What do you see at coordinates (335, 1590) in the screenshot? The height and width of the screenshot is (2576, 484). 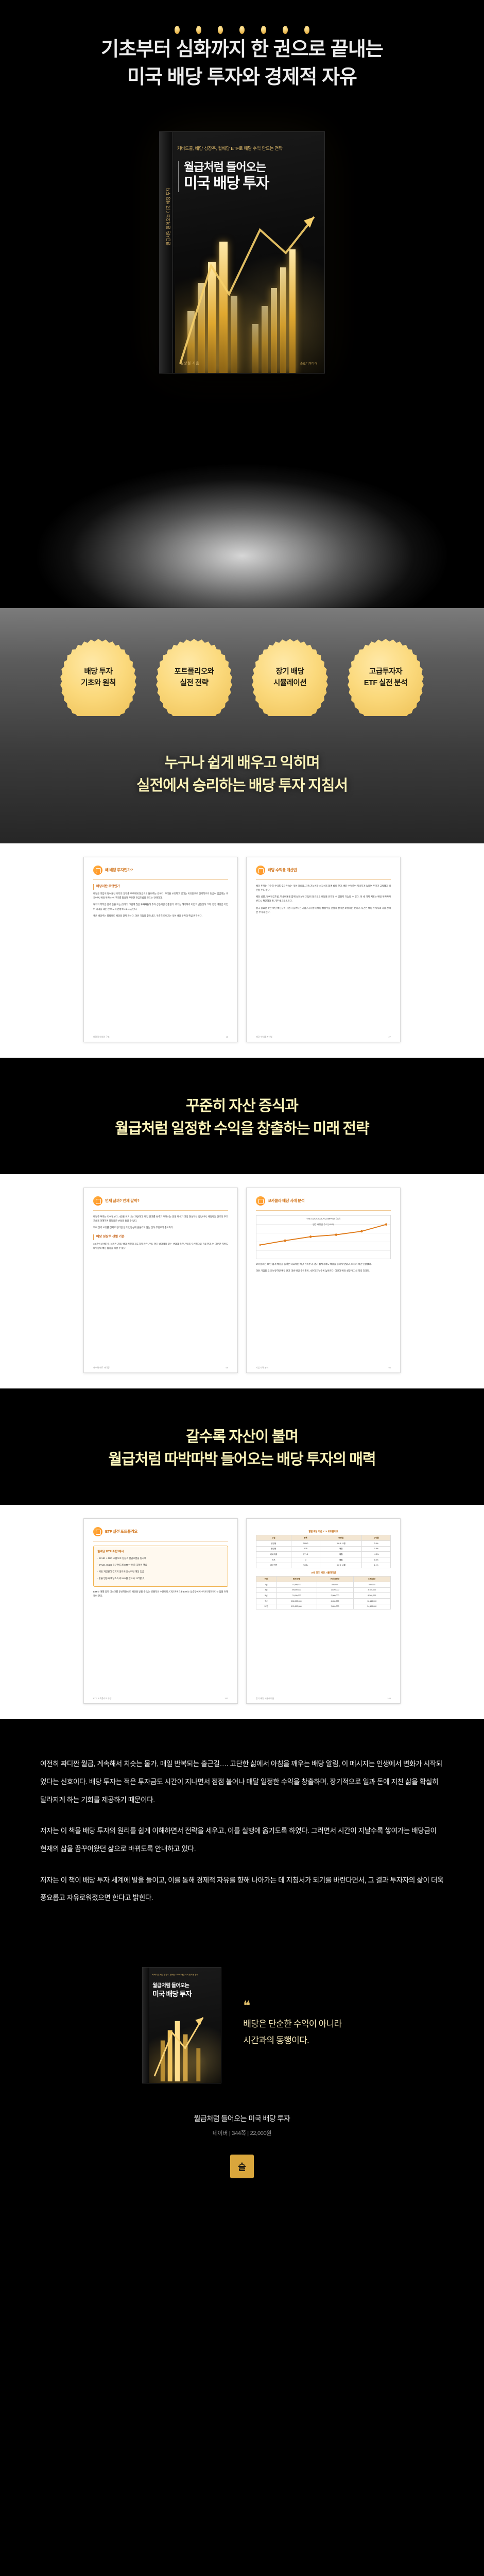 I see `cell: 1,620,000` at bounding box center [335, 1590].